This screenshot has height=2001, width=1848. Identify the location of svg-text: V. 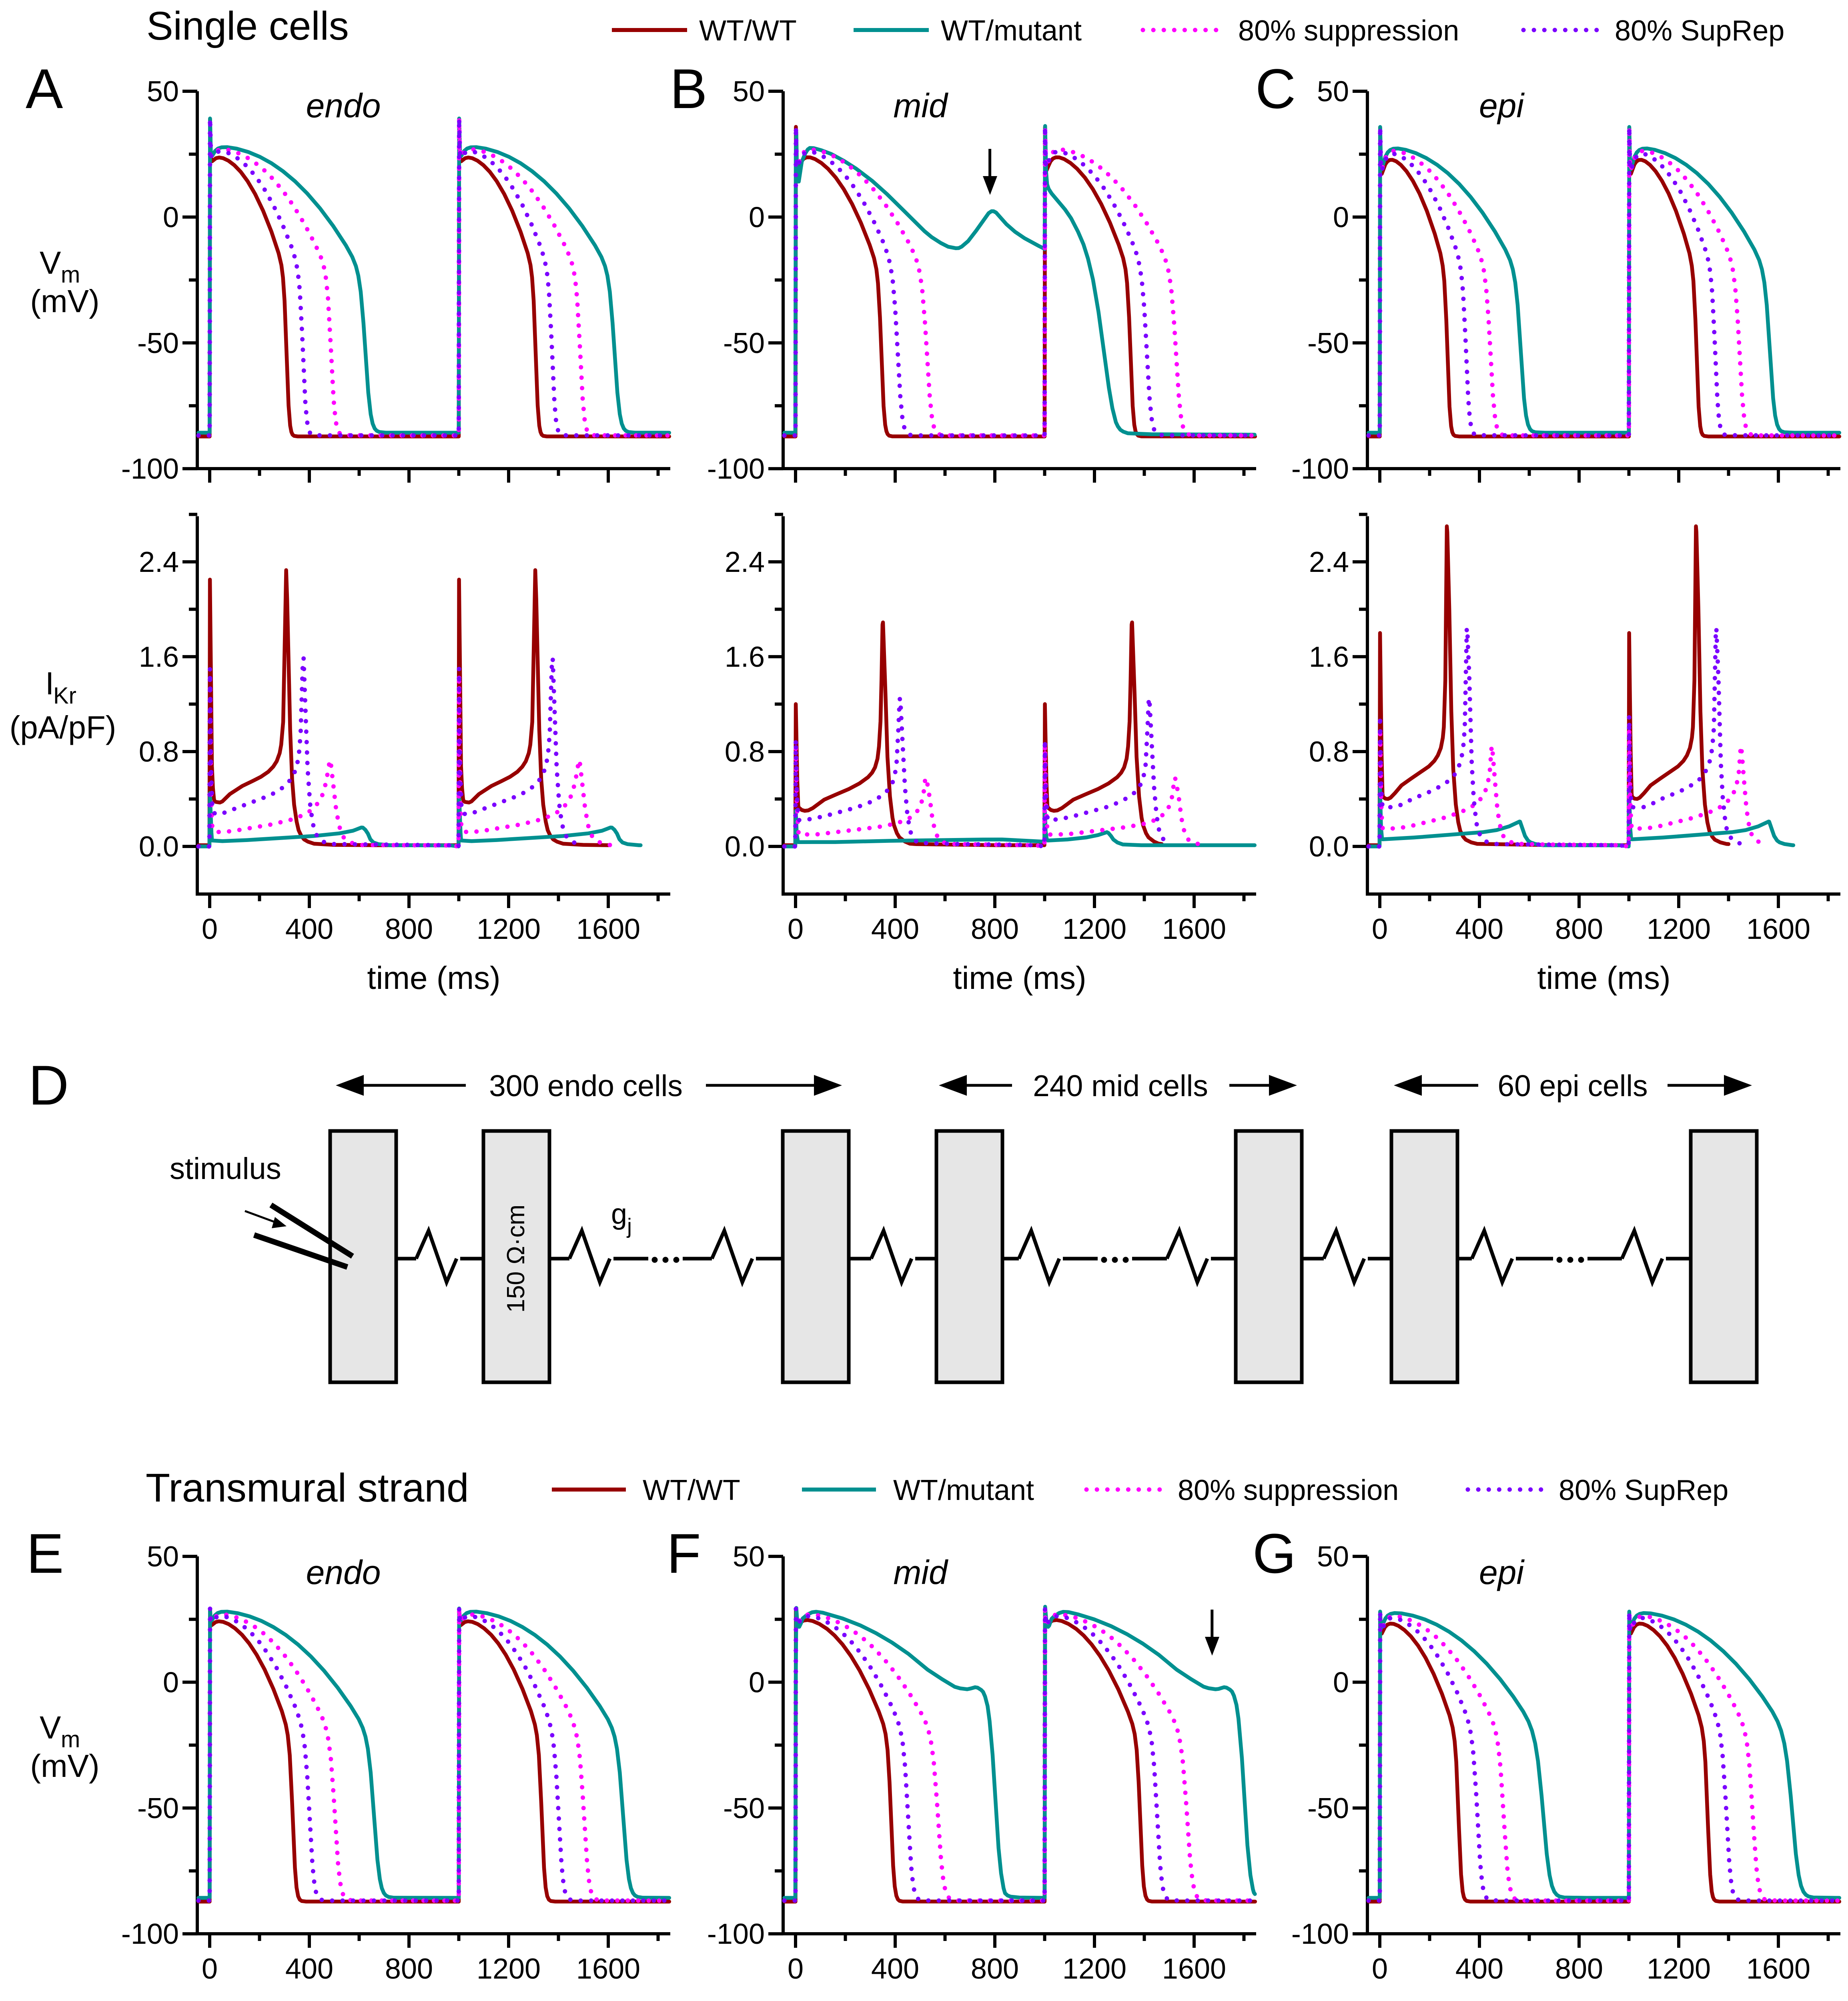
(50, 1727).